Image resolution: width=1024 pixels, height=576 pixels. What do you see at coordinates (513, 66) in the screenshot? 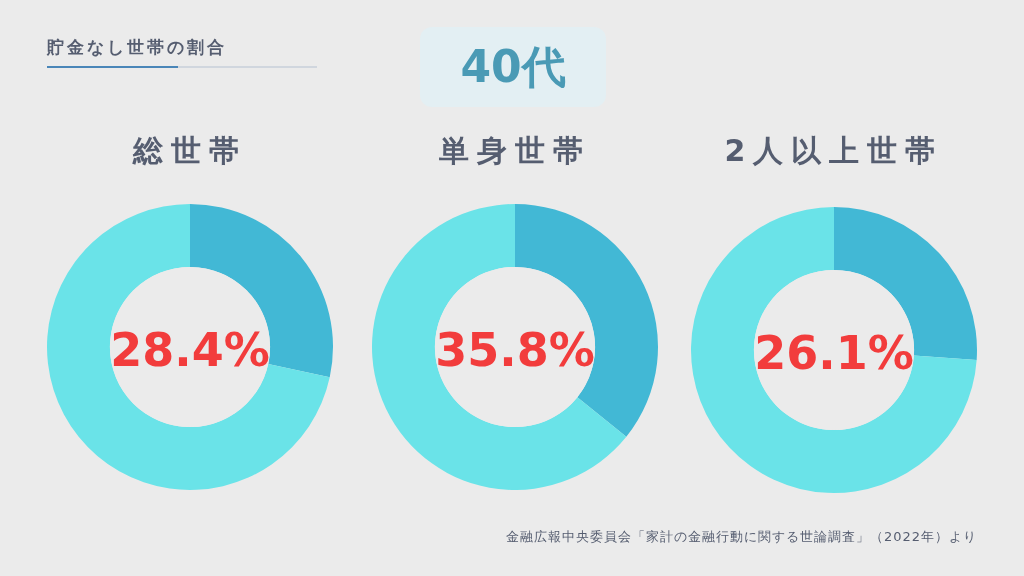
I see `text: 40代` at bounding box center [513, 66].